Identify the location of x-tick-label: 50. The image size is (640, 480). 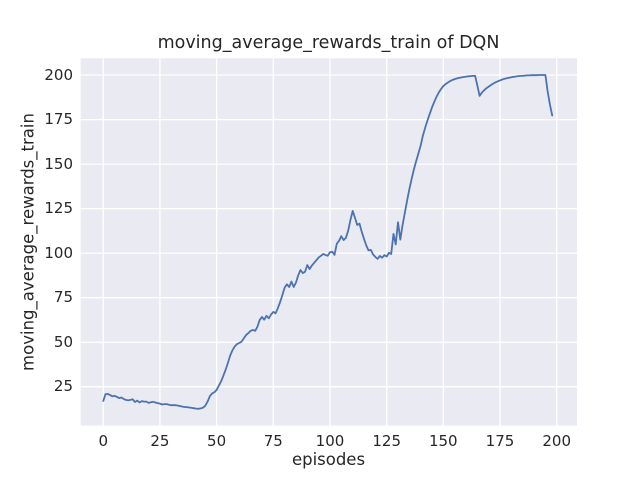
(217, 441).